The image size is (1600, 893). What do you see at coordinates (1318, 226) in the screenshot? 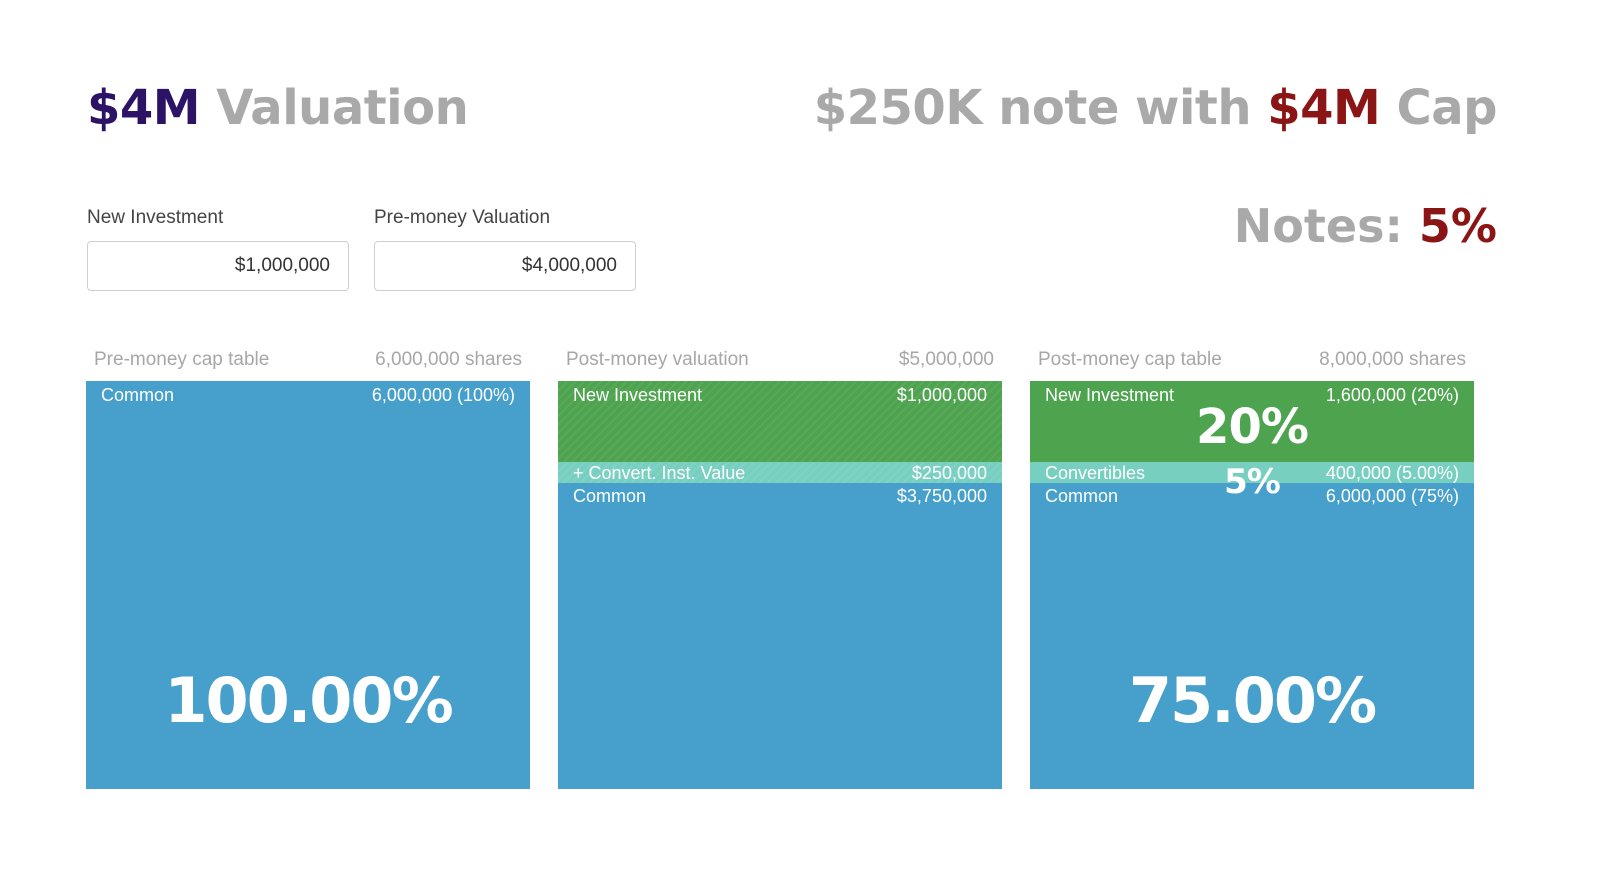
I see `notes-label: Notes:` at bounding box center [1318, 226].